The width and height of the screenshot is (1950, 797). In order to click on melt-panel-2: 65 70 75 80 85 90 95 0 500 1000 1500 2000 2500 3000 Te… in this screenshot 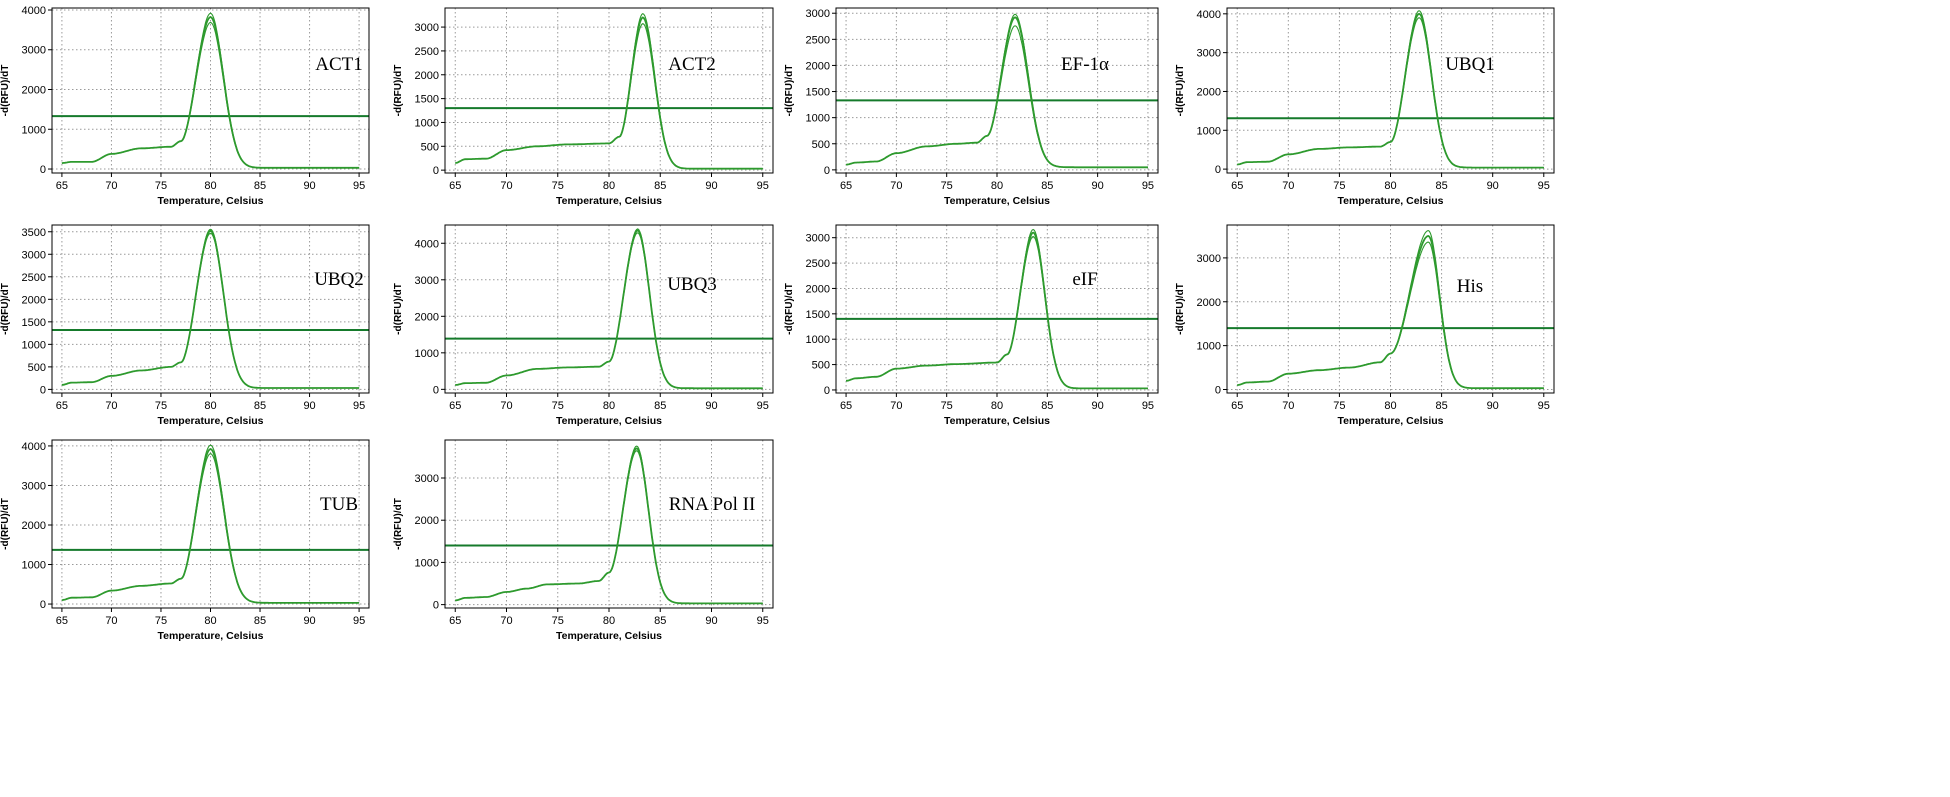, I will do `click(971, 107)`.